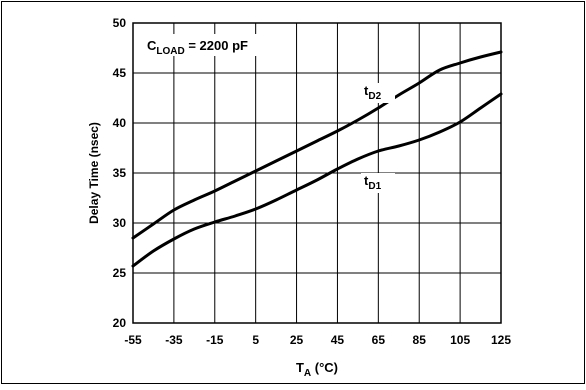  I want to click on y-axis-label: Delay Time (nsec), so click(94, 173).